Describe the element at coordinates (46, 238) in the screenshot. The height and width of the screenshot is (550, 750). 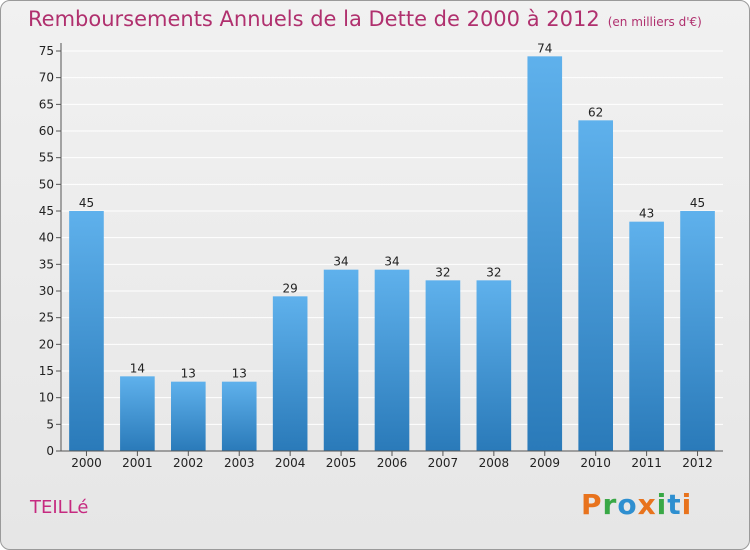
I see `y-tick-label: 40` at that location.